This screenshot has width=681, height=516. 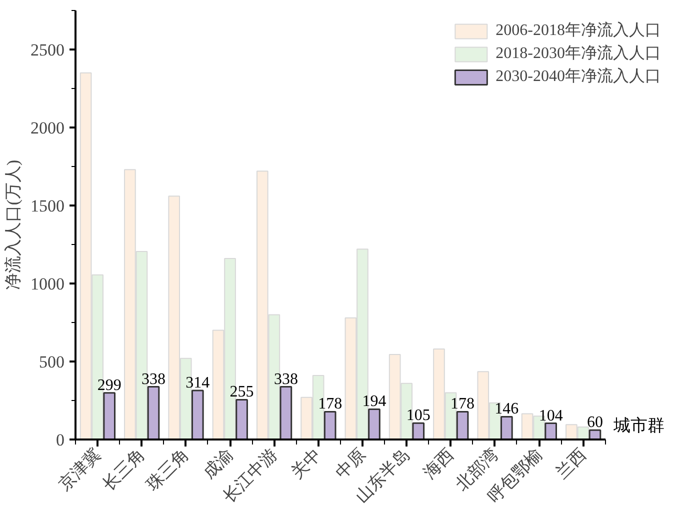 I want to click on y-axis-title: 净流入人口(万人), so click(x=13, y=225).